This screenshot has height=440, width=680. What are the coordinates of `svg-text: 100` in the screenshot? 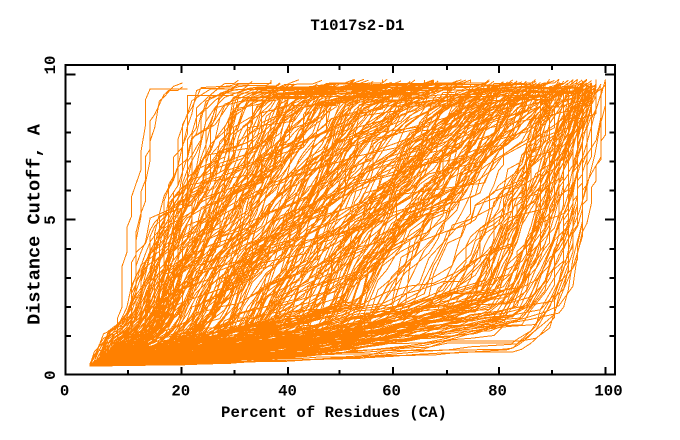 It's located at (608, 392).